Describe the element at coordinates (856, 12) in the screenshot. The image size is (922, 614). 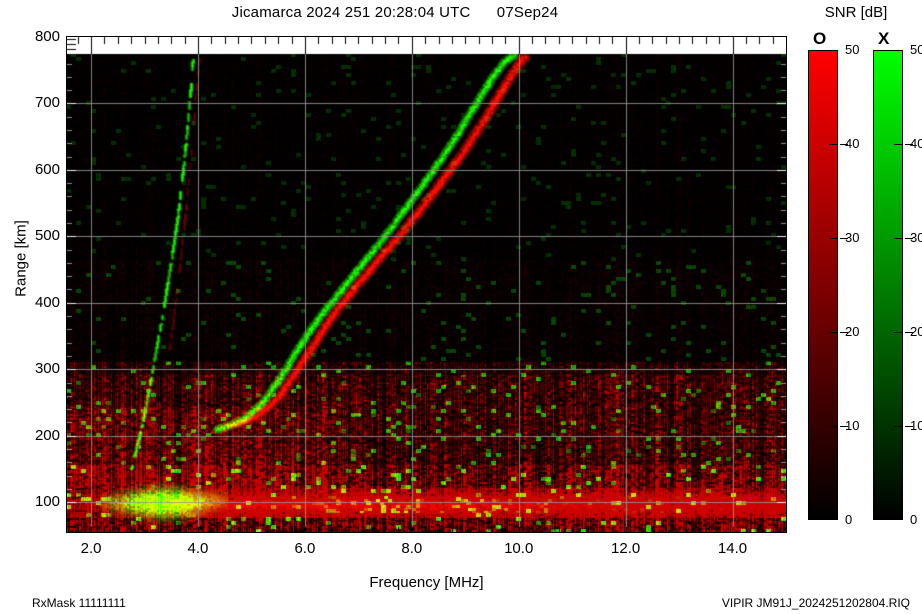
I see `colorbar-title: SNR [dB]` at that location.